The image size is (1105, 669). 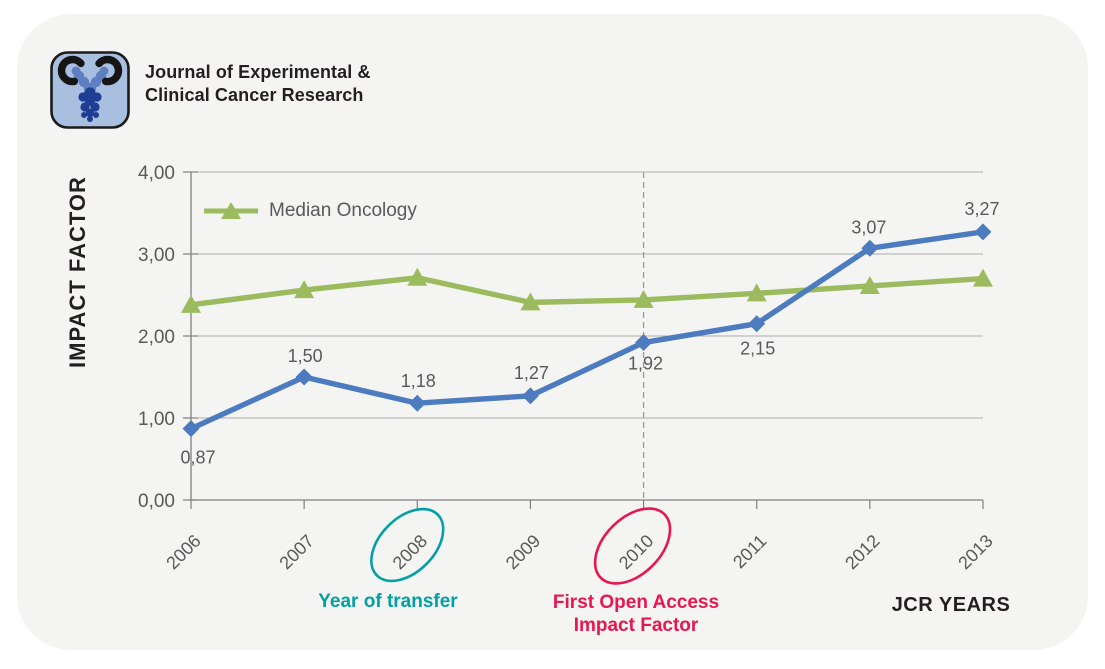 What do you see at coordinates (388, 601) in the screenshot?
I see `year-of-transfer-label: Year of transfer` at bounding box center [388, 601].